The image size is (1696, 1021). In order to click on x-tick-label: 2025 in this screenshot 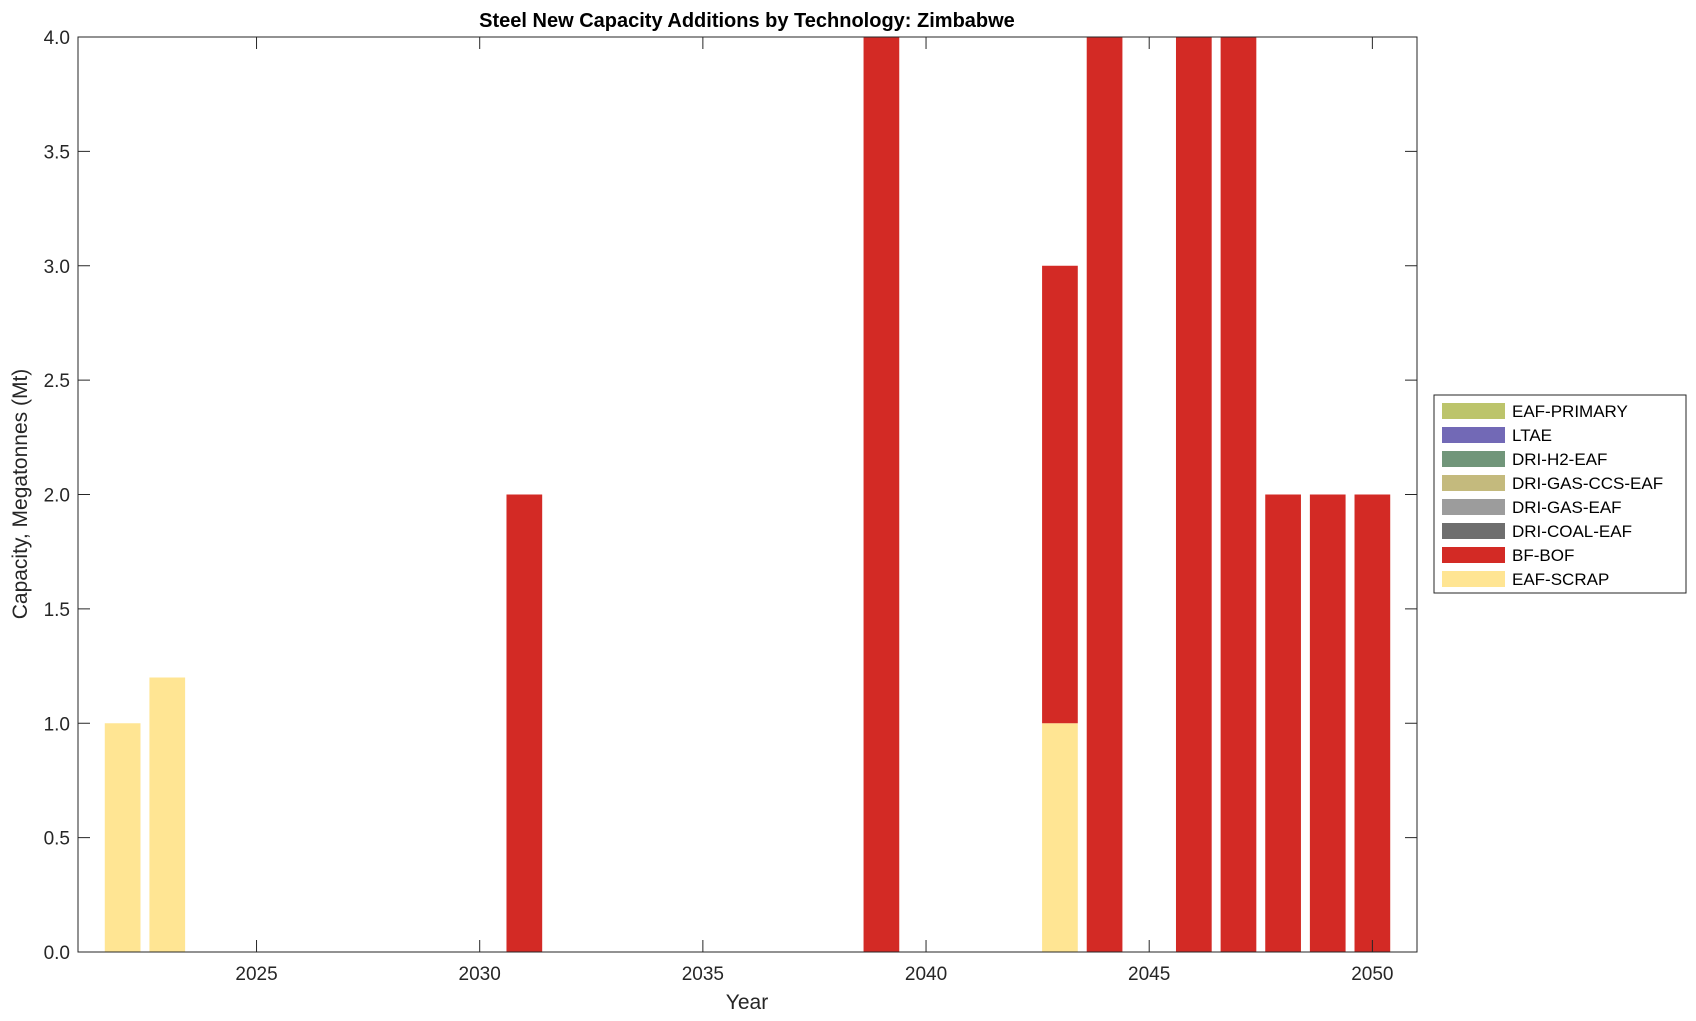, I will do `click(256, 974)`.